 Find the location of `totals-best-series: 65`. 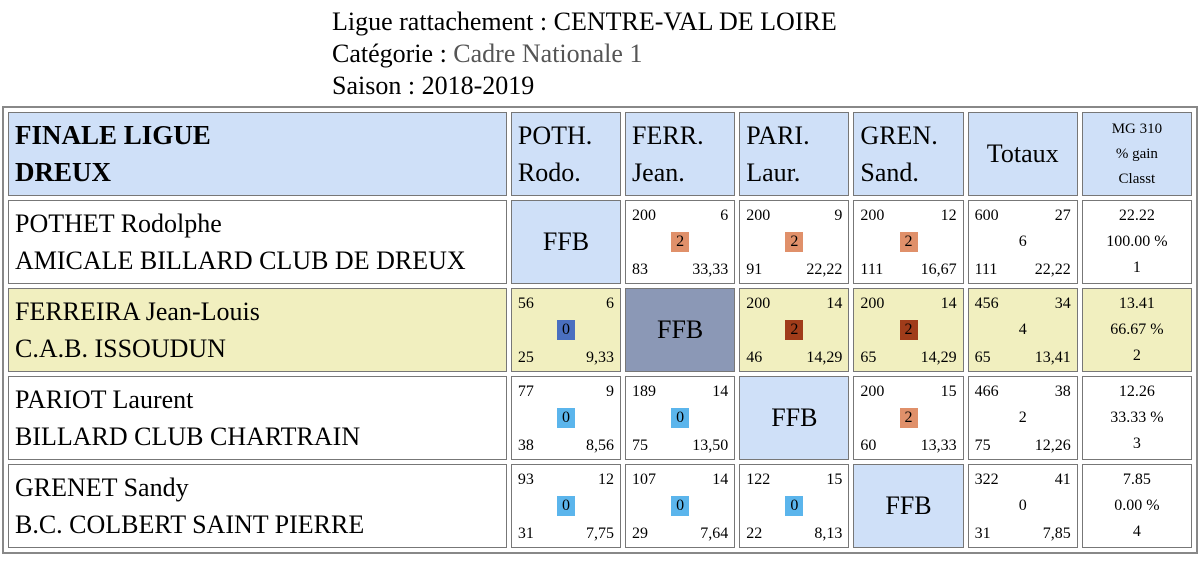

totals-best-series: 65 is located at coordinates (982, 357).